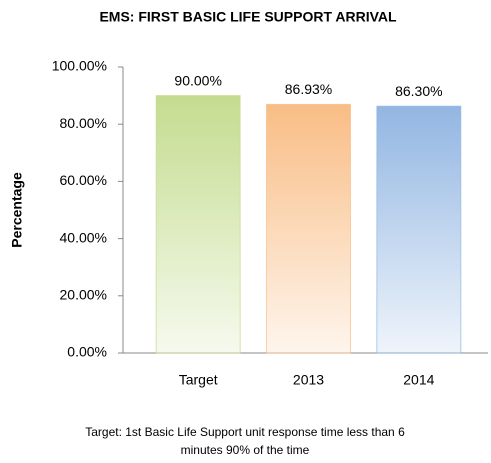  What do you see at coordinates (17, 210) in the screenshot?
I see `y-axis-label: Percentage` at bounding box center [17, 210].